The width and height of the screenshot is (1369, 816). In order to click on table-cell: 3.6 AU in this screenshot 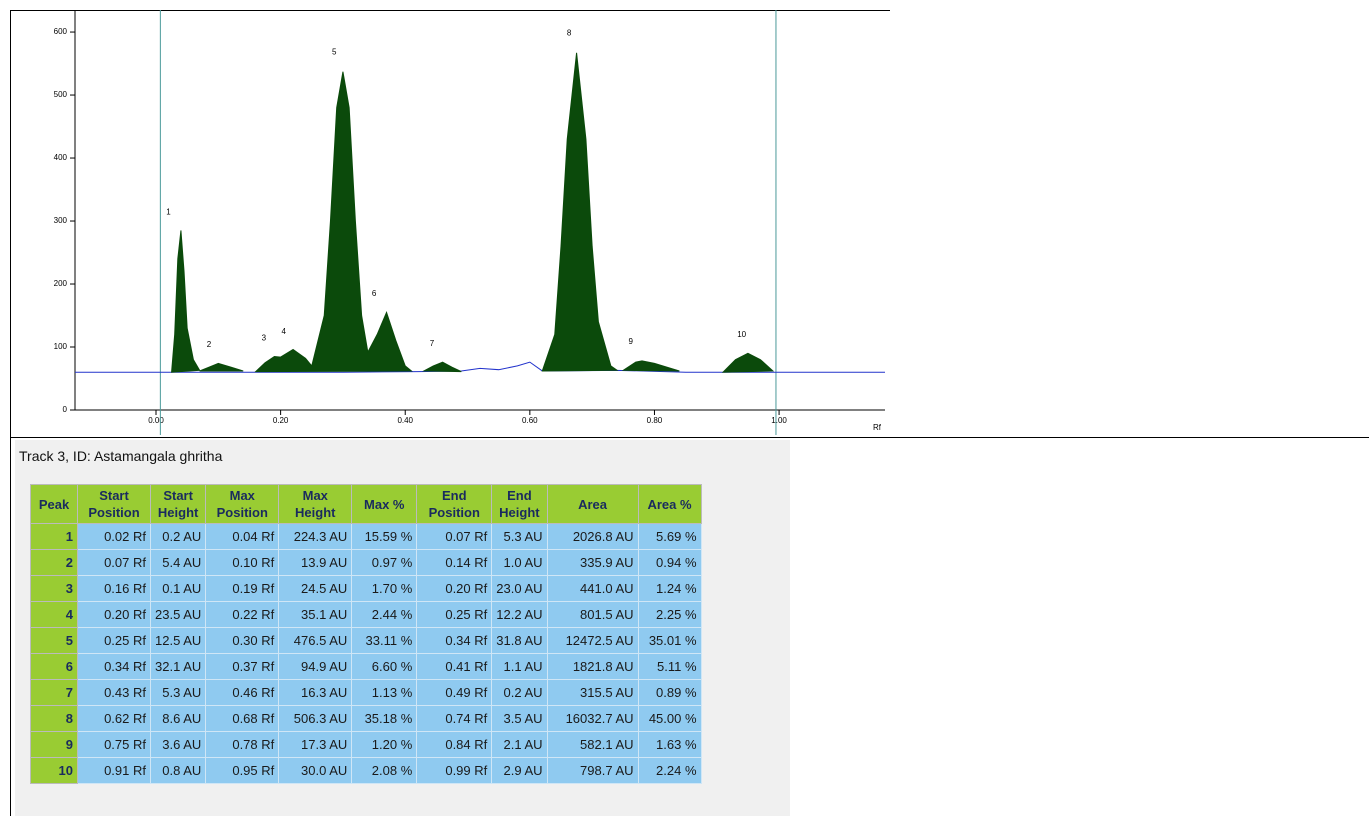, I will do `click(178, 744)`.